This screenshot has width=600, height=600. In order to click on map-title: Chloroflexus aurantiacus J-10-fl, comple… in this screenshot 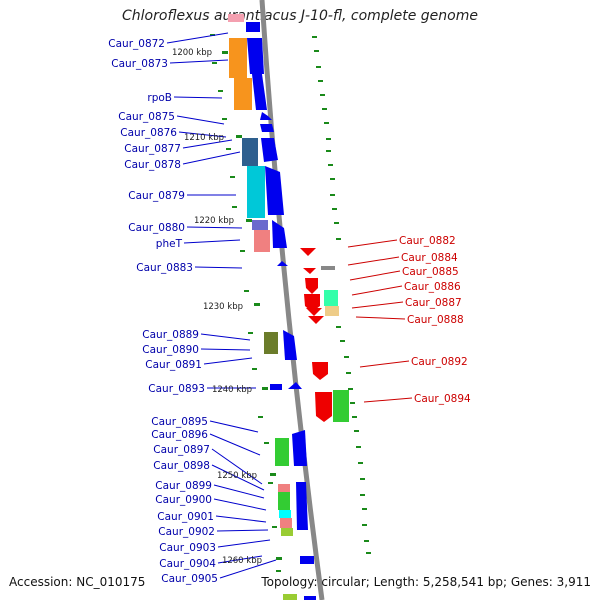, I will do `click(300, 16)`.